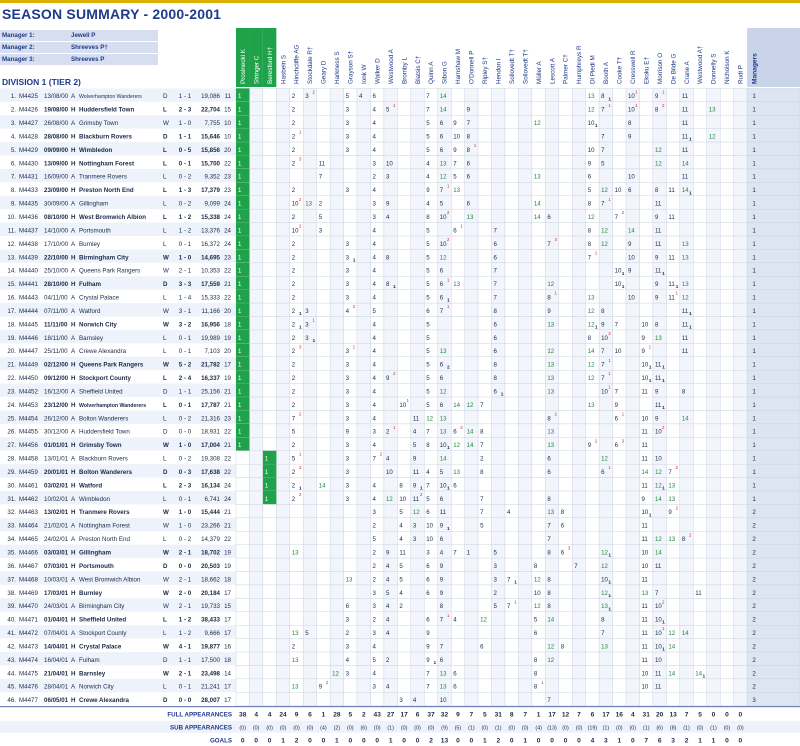 This screenshot has height=746, width=800. What do you see at coordinates (300, 467) in the screenshot?
I see `sub-time-marker: 3` at bounding box center [300, 467].